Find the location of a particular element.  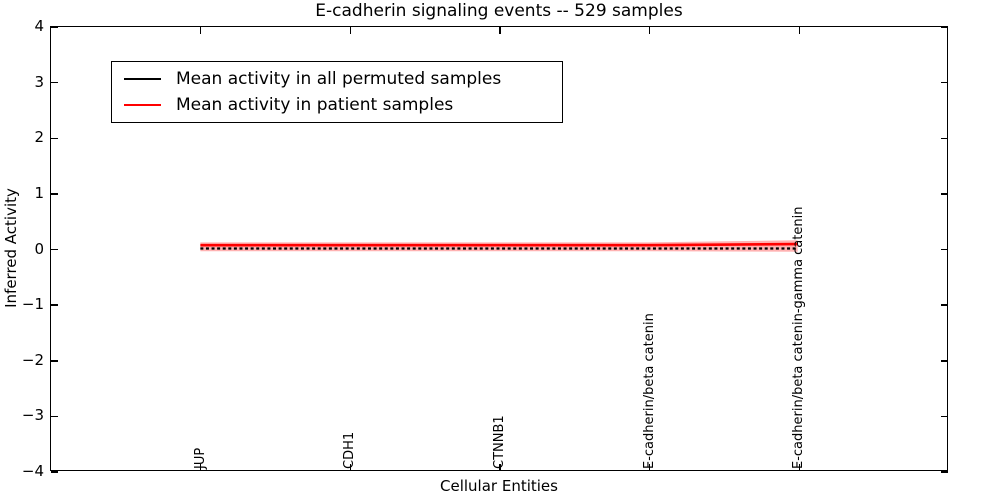

y-tick-label: 4 is located at coordinates (39, 26).